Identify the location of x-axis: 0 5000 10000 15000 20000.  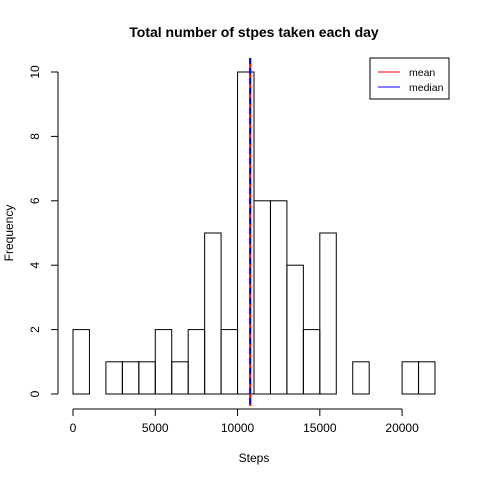
(244, 421).